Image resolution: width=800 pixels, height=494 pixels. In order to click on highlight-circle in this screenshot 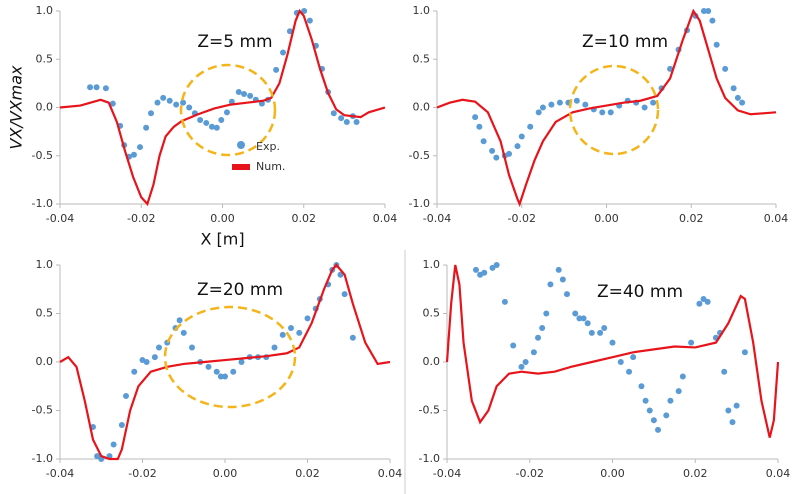, I will do `click(228, 110)`.